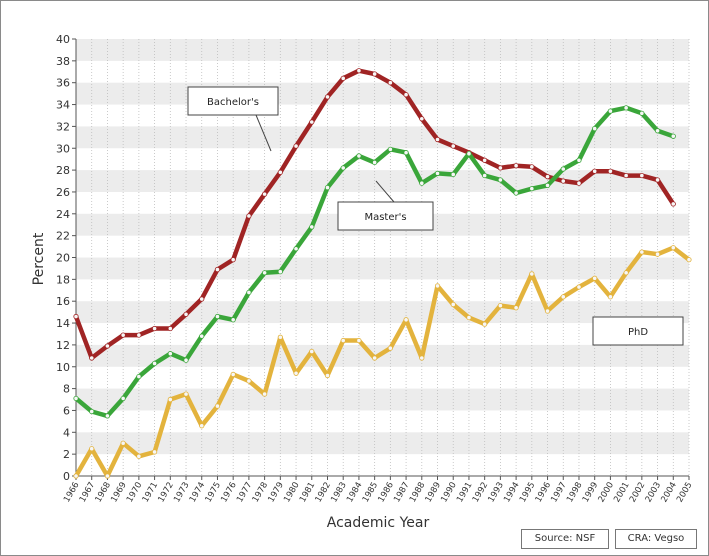 The width and height of the screenshot is (709, 556). I want to click on y-tick-label: 12, so click(63, 345).